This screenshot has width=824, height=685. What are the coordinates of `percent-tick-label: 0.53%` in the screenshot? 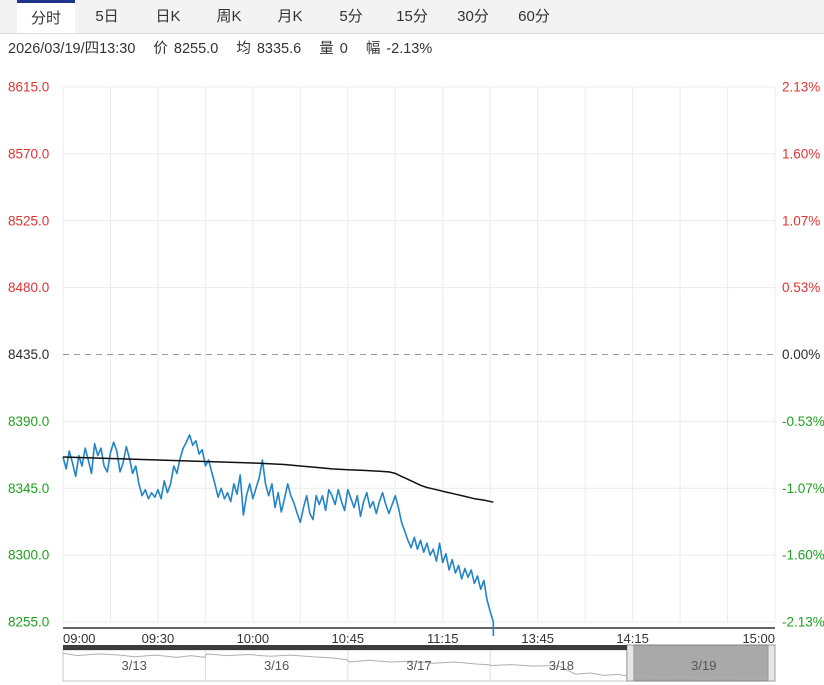 It's located at (801, 287).